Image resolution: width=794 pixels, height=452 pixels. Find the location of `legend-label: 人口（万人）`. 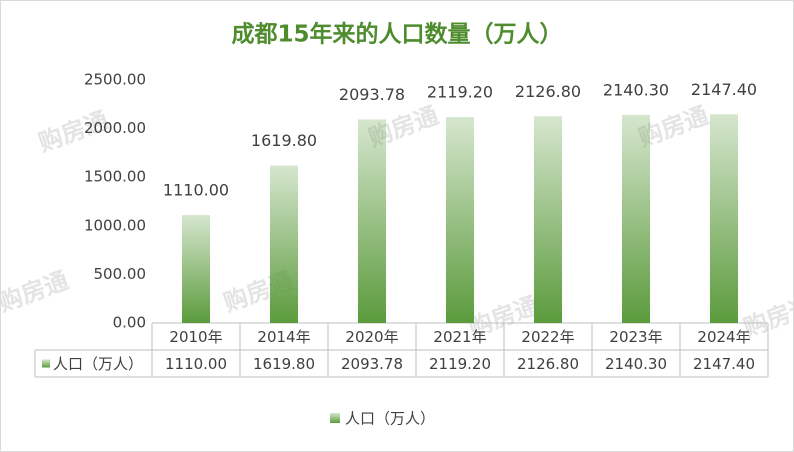

legend-label: 人口（万人） is located at coordinates (390, 419).